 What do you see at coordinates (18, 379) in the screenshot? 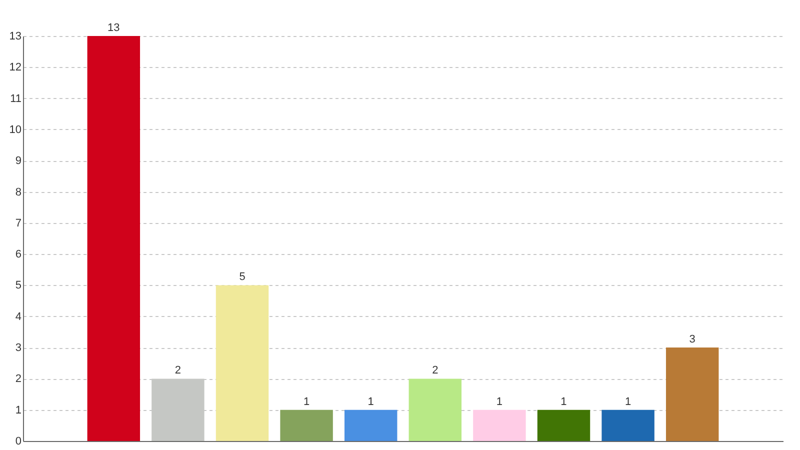
I see `y-tick-label: 2` at bounding box center [18, 379].